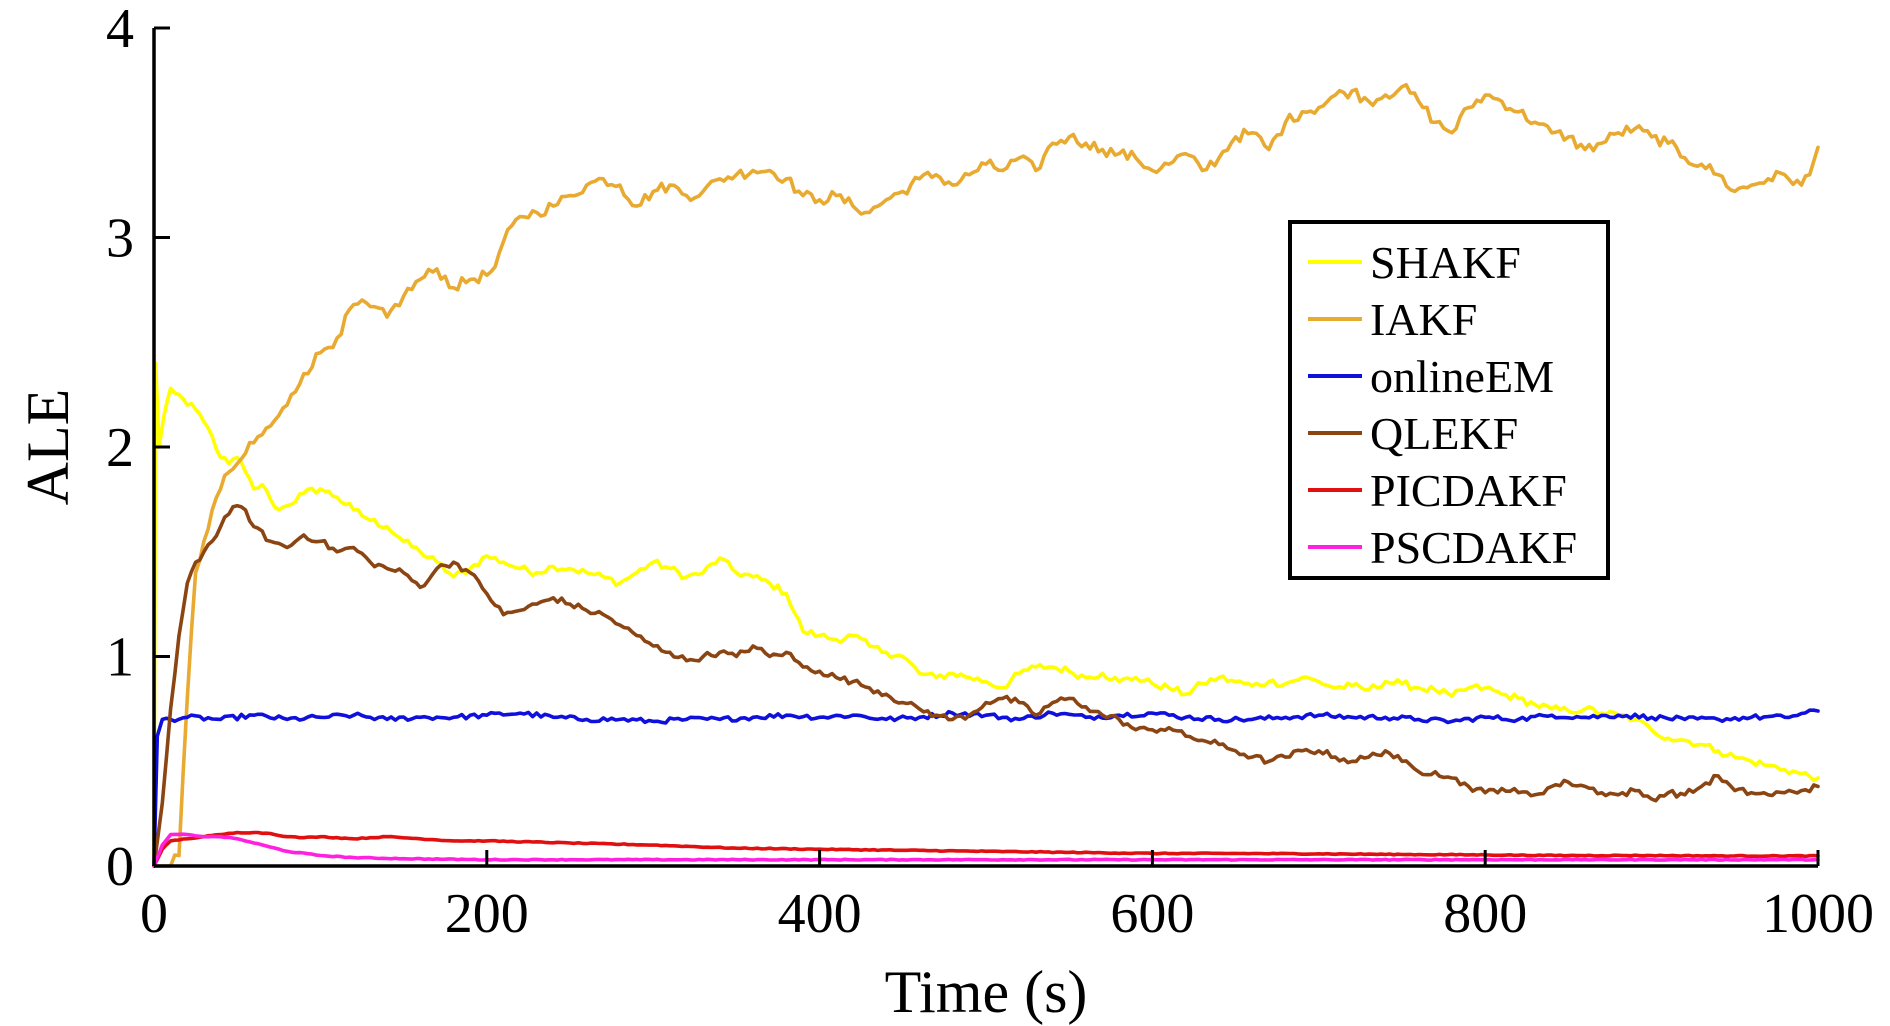 The height and width of the screenshot is (1026, 1890). Describe the element at coordinates (1423, 319) in the screenshot. I see `legend-label-iakf: IAKF` at that location.